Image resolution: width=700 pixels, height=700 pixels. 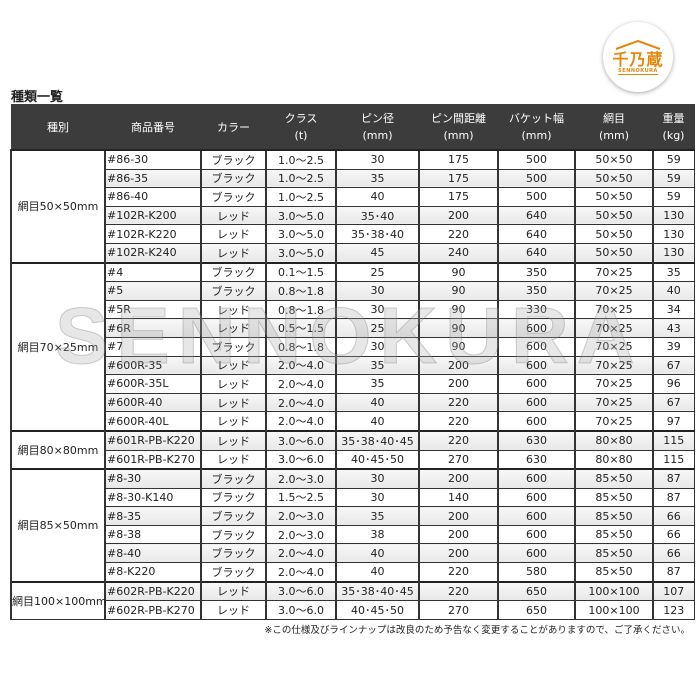 I want to click on brand-logo: 千乃蔵 SENNOKURA, so click(x=638, y=57).